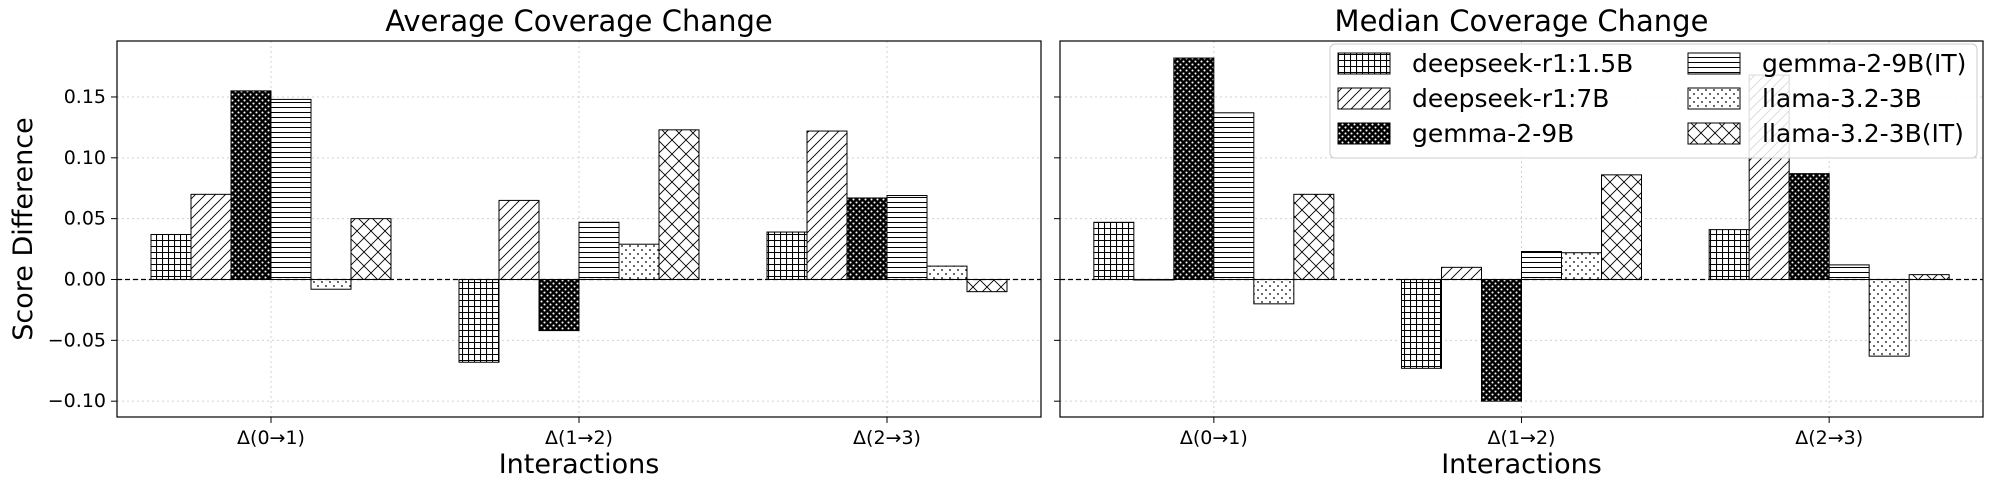  What do you see at coordinates (1510, 98) in the screenshot?
I see `legend-label-deepseek-r1-7b: deepseek-r1:7B` at bounding box center [1510, 98].